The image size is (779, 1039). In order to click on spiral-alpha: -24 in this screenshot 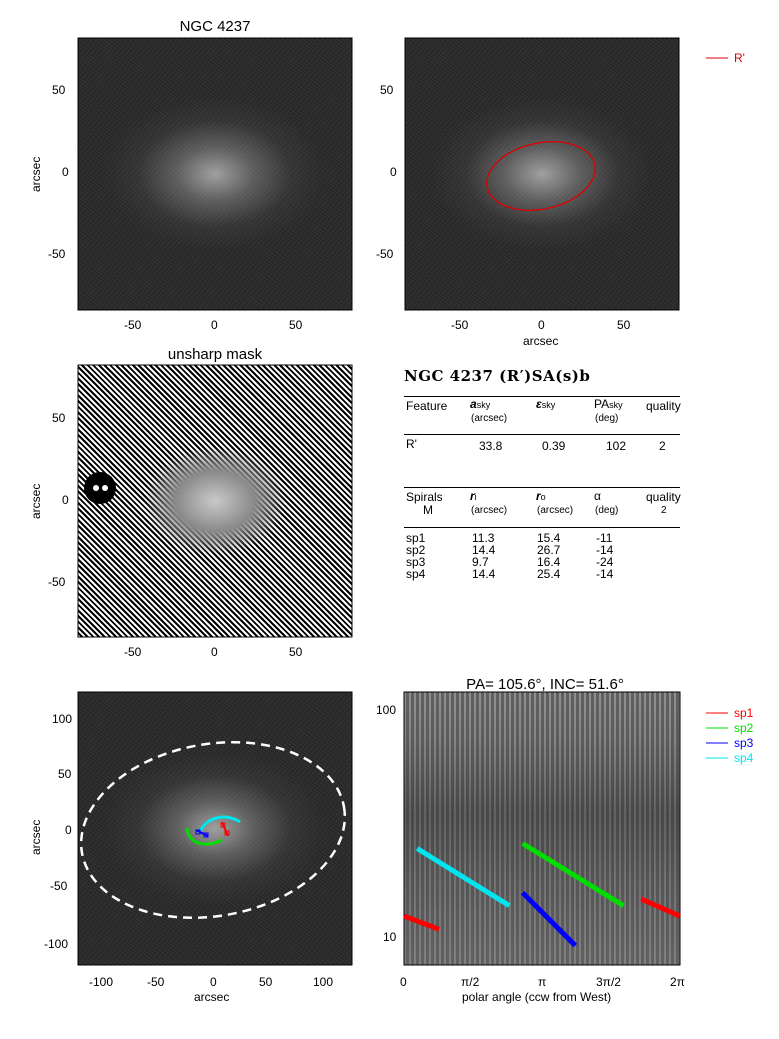, I will do `click(605, 562)`.